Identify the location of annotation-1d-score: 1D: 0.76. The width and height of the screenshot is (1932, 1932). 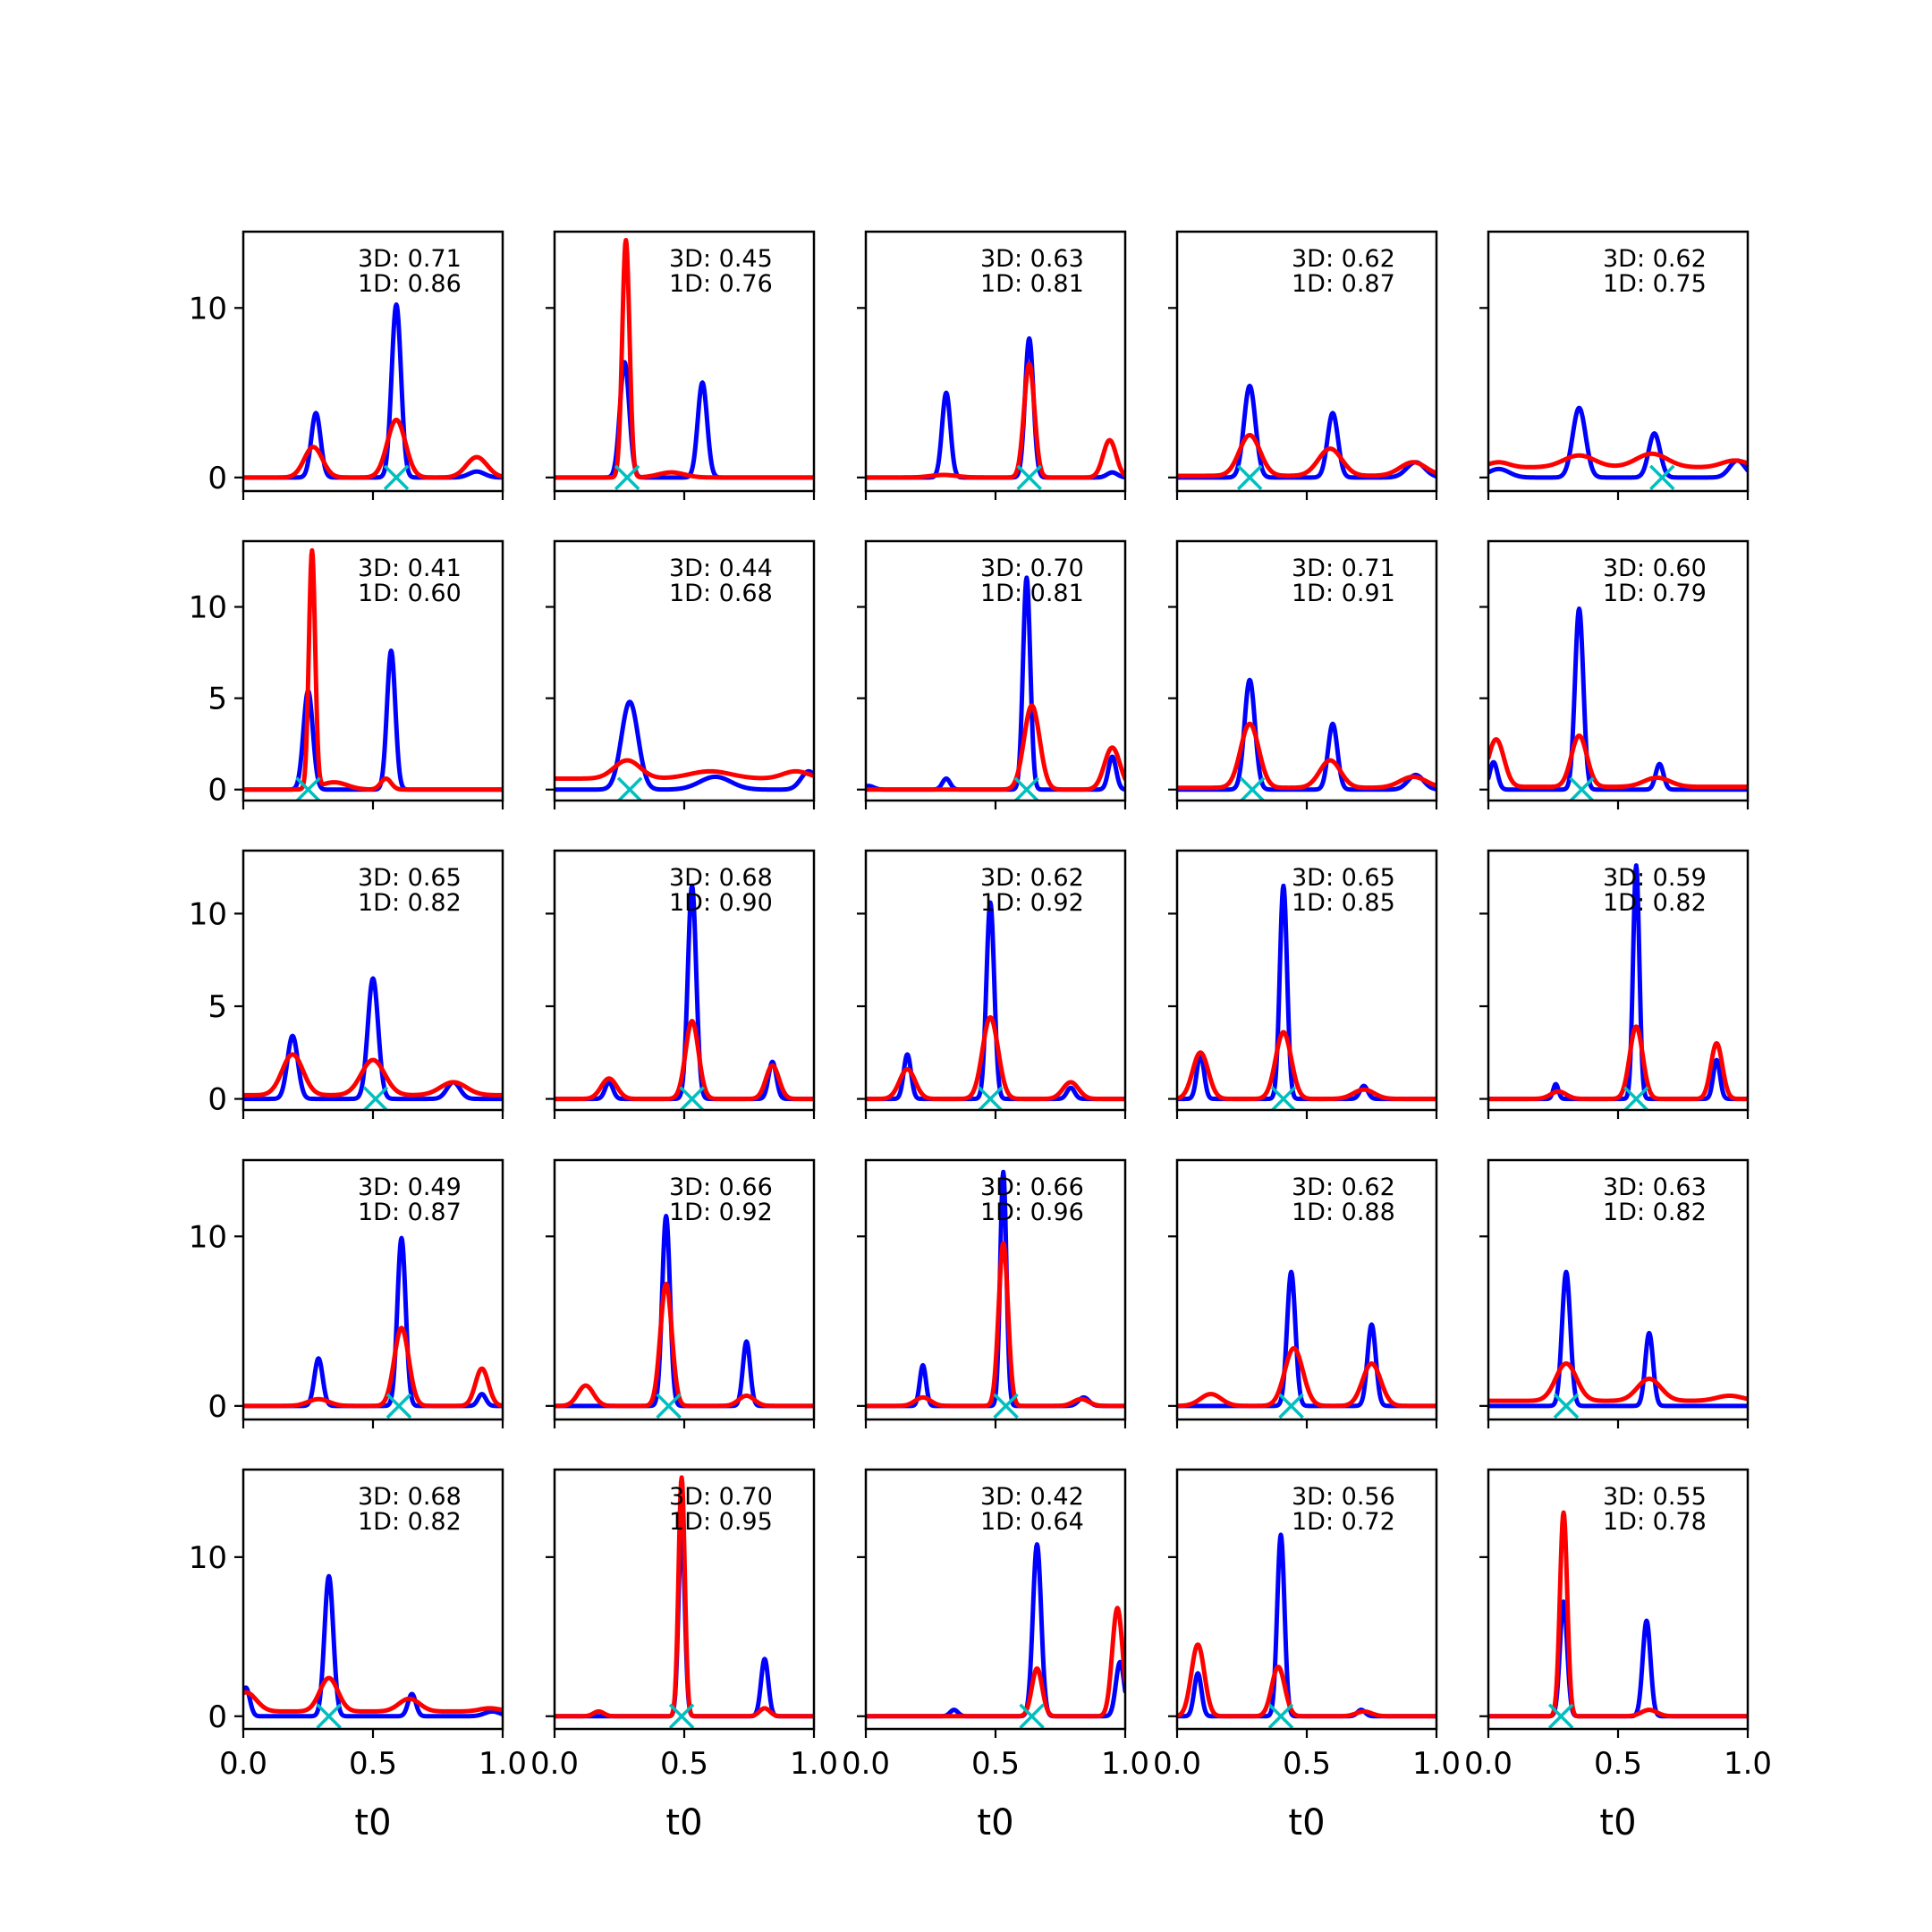
(721, 284).